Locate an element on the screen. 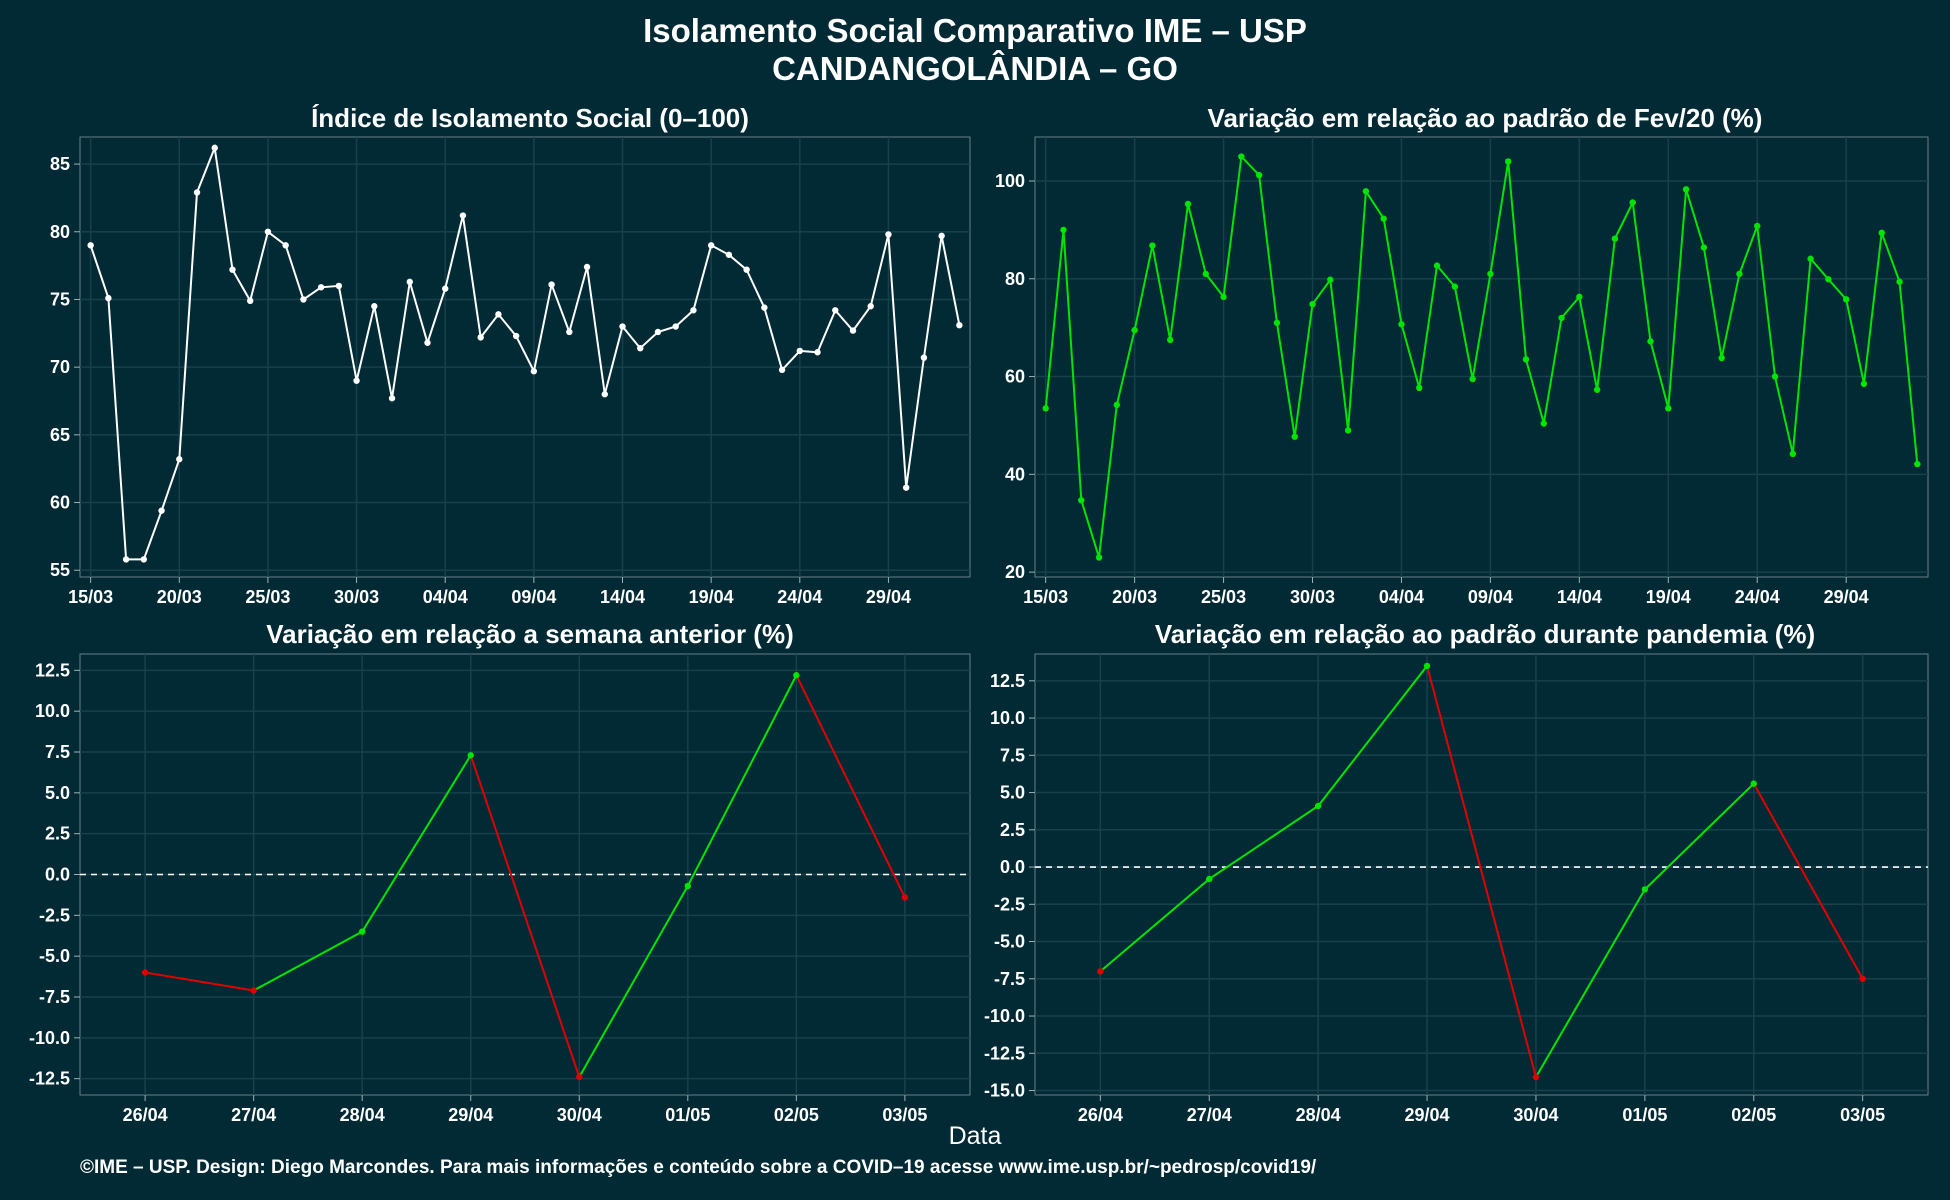 The image size is (1950, 1200). y-tick-label: 65 is located at coordinates (60, 435).